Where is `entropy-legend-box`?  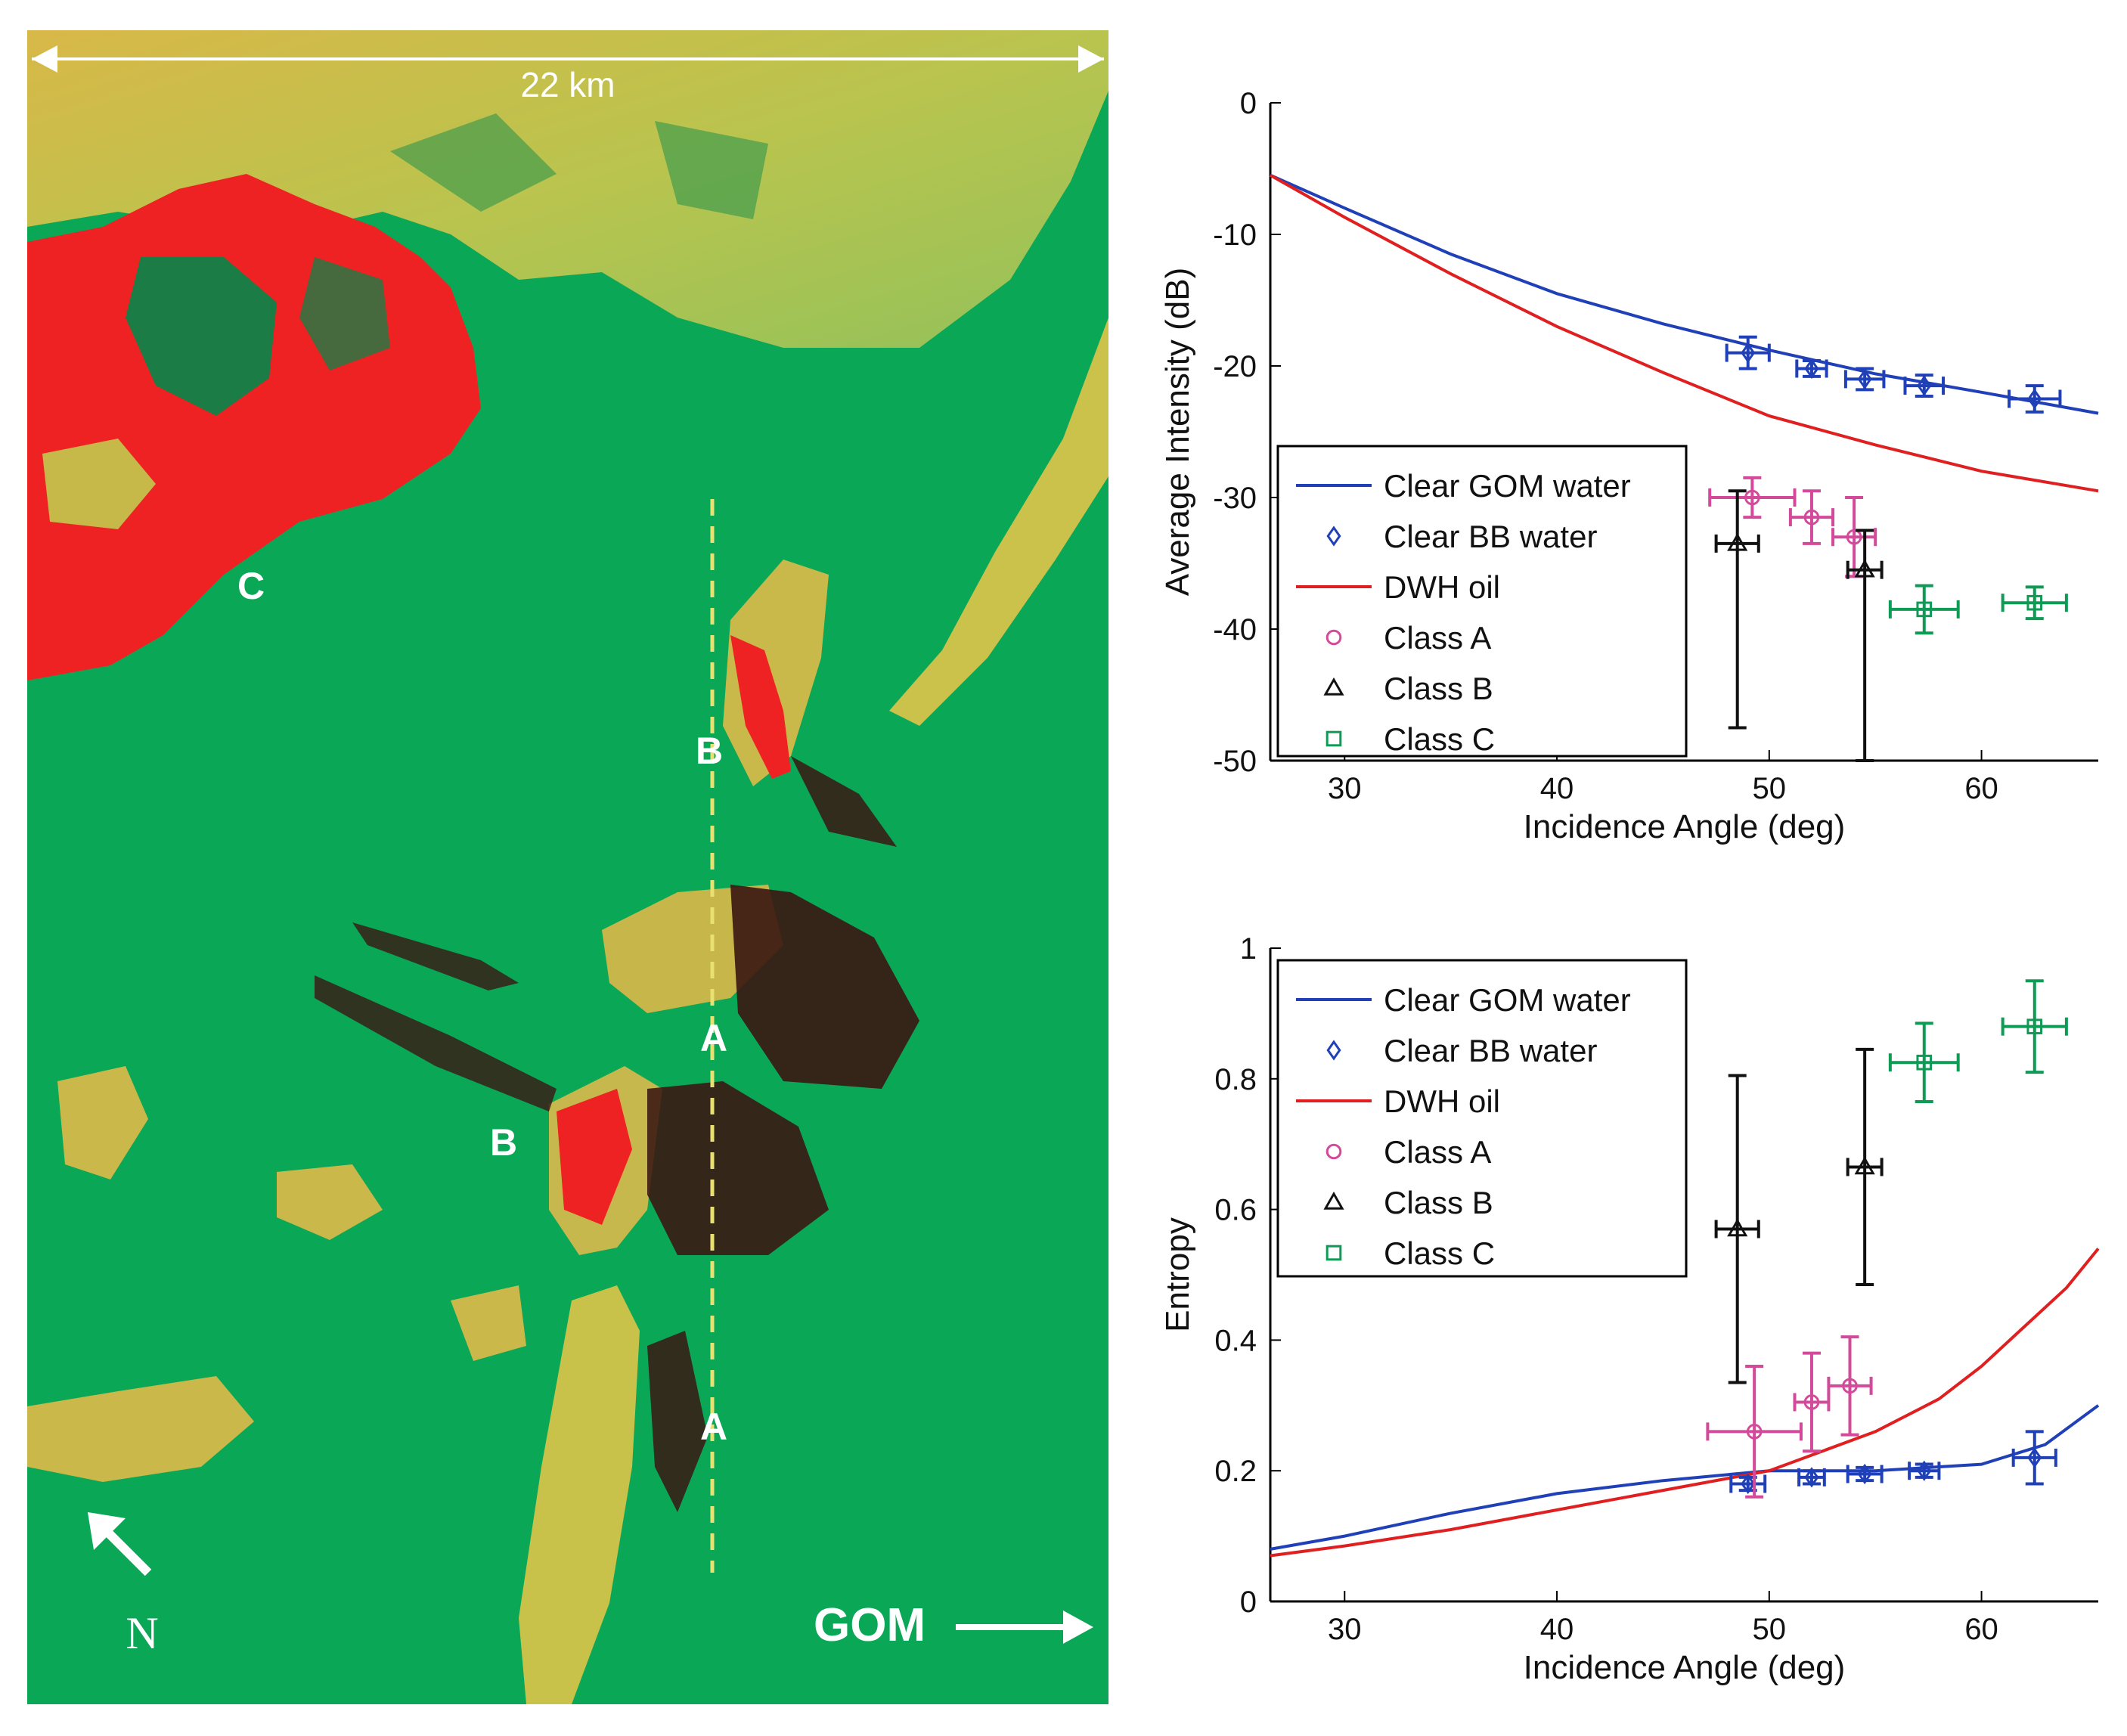
entropy-legend-box is located at coordinates (1482, 1118).